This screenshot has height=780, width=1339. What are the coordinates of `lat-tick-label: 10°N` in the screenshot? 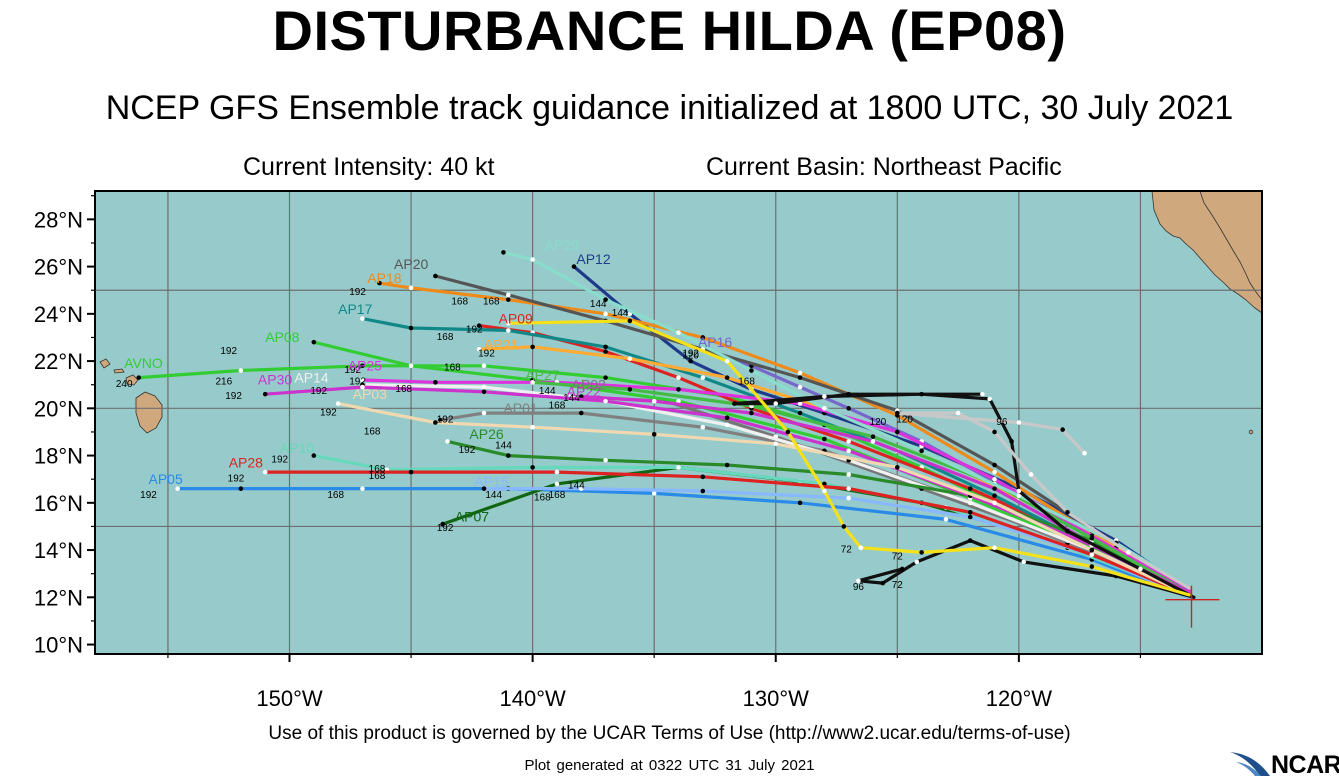 It's located at (58, 645).